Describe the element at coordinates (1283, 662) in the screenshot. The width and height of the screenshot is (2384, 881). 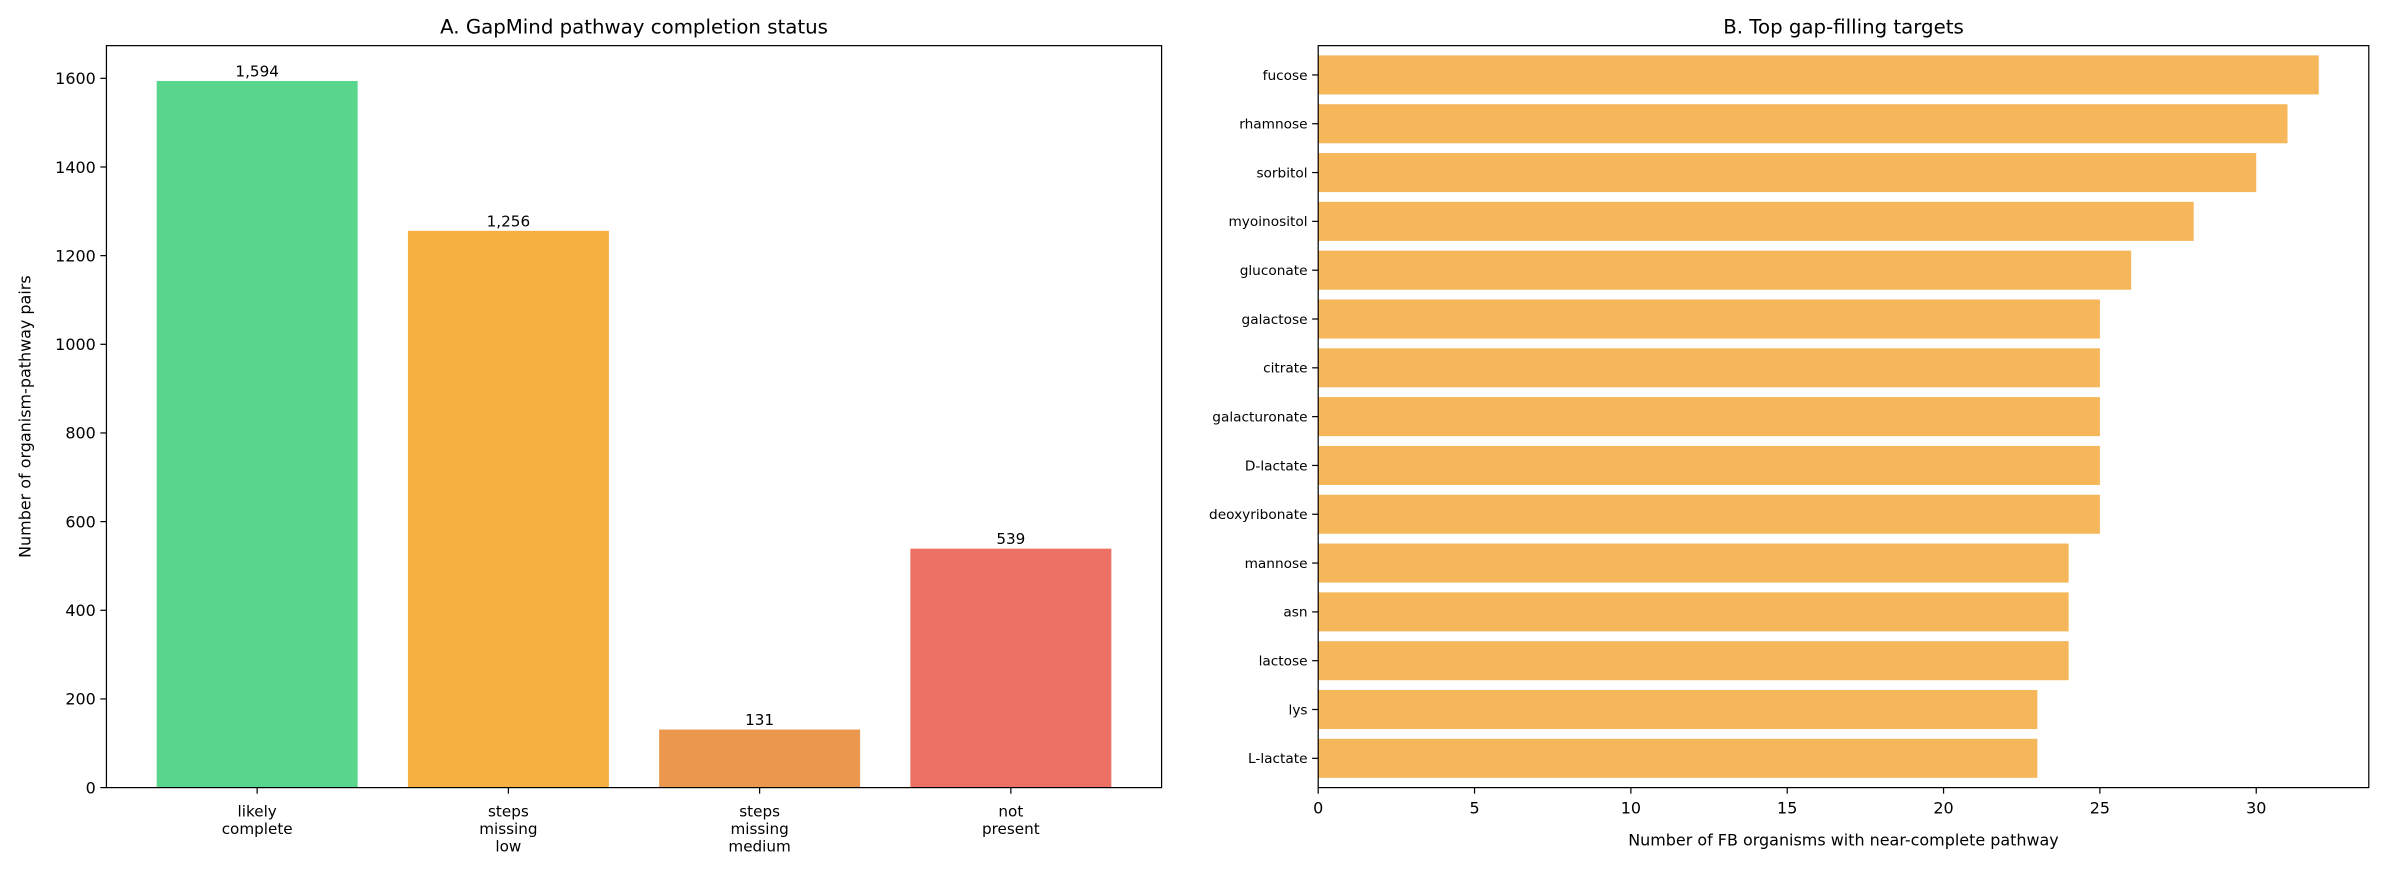
I see `y-tick-label: lactose` at that location.